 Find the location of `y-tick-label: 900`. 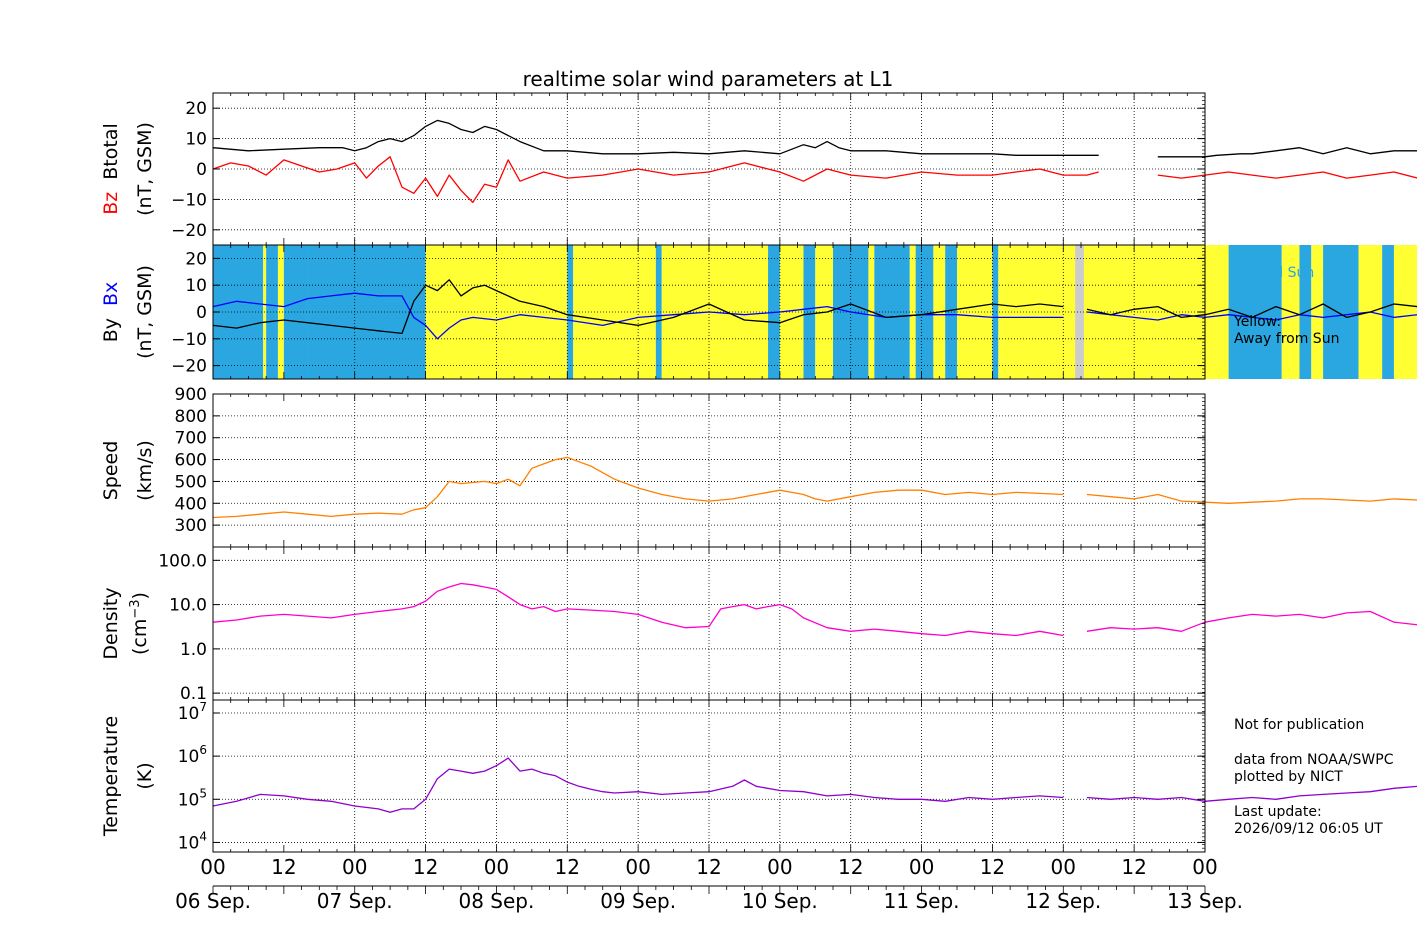

y-tick-label: 900 is located at coordinates (191, 395).